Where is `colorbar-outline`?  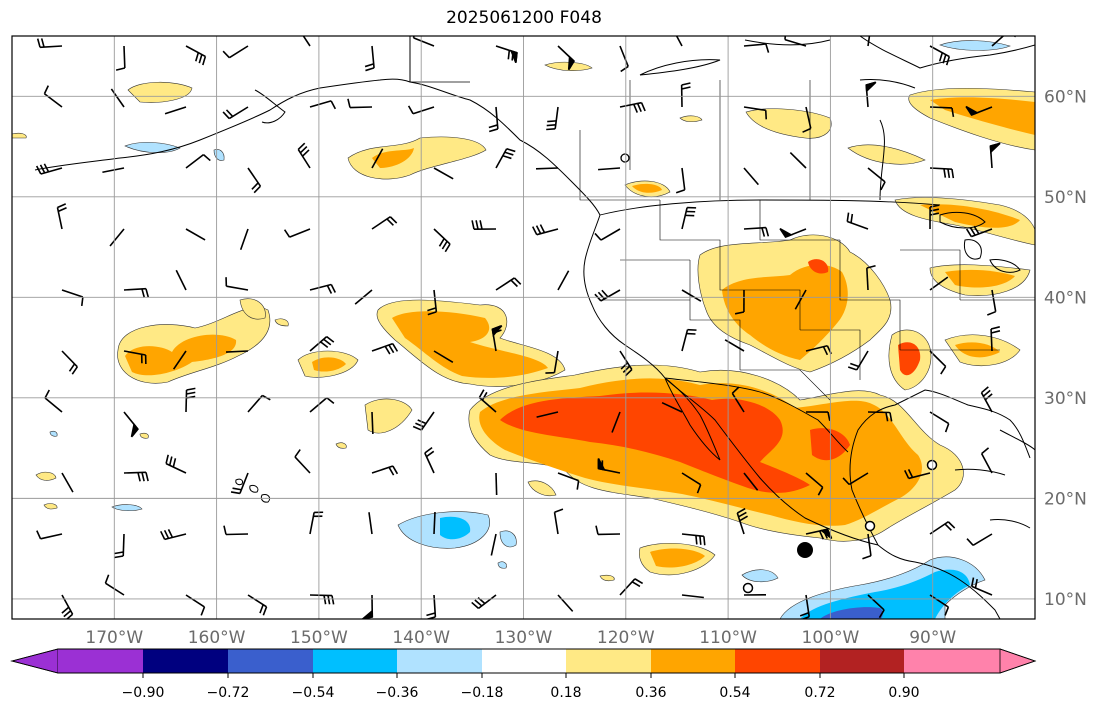
colorbar-outline is located at coordinates (523, 661).